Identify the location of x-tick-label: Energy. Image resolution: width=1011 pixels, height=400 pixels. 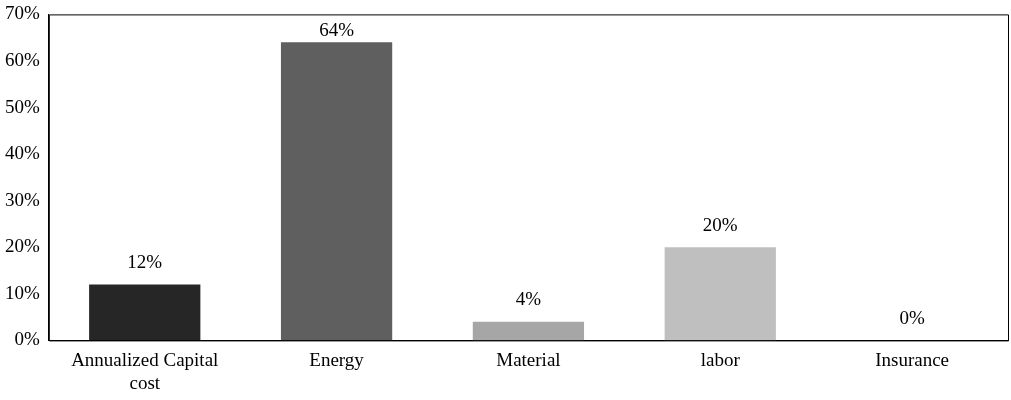
(337, 359).